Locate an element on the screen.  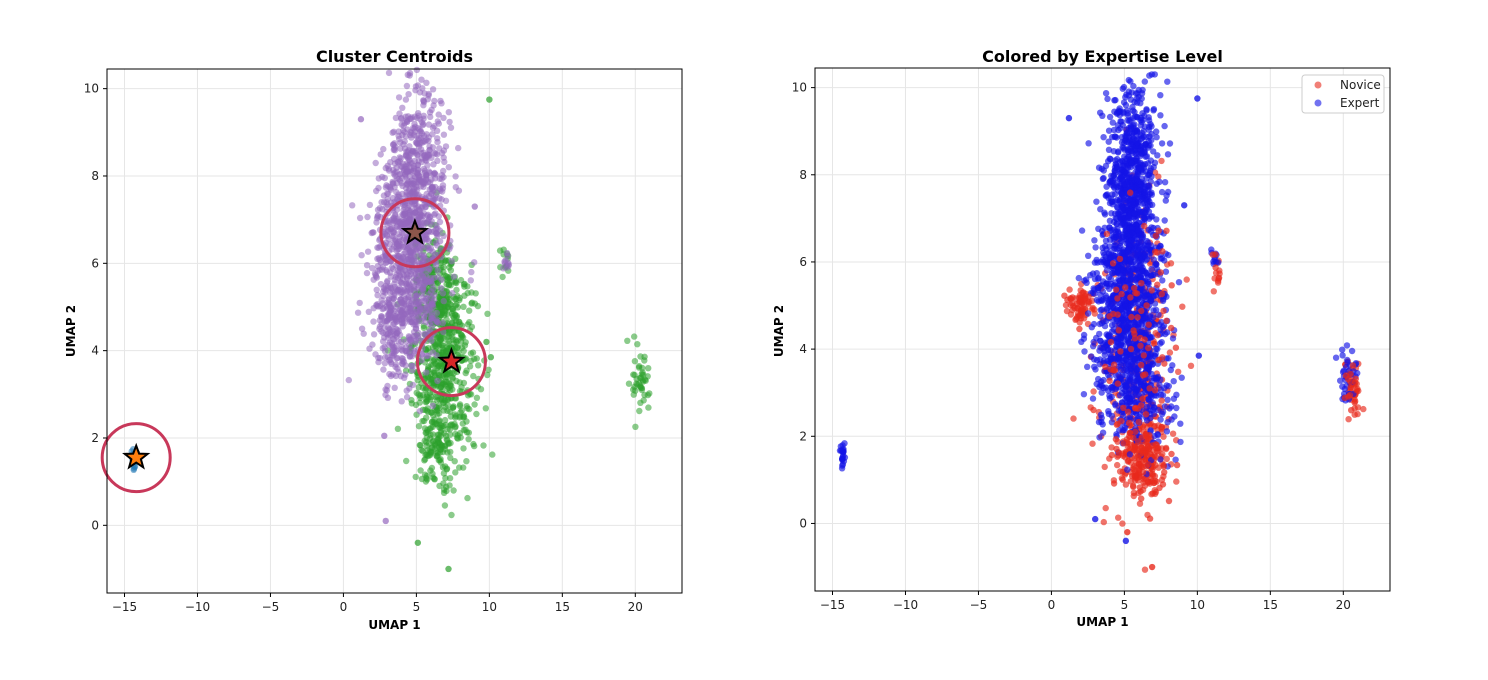
x-tick-label: 5 is located at coordinates (417, 607).